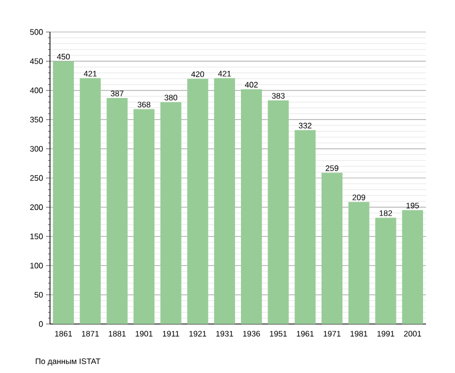 Image resolution: width=455 pixels, height=373 pixels. What do you see at coordinates (90, 333) in the screenshot?
I see `x-tick-label: 1871` at bounding box center [90, 333].